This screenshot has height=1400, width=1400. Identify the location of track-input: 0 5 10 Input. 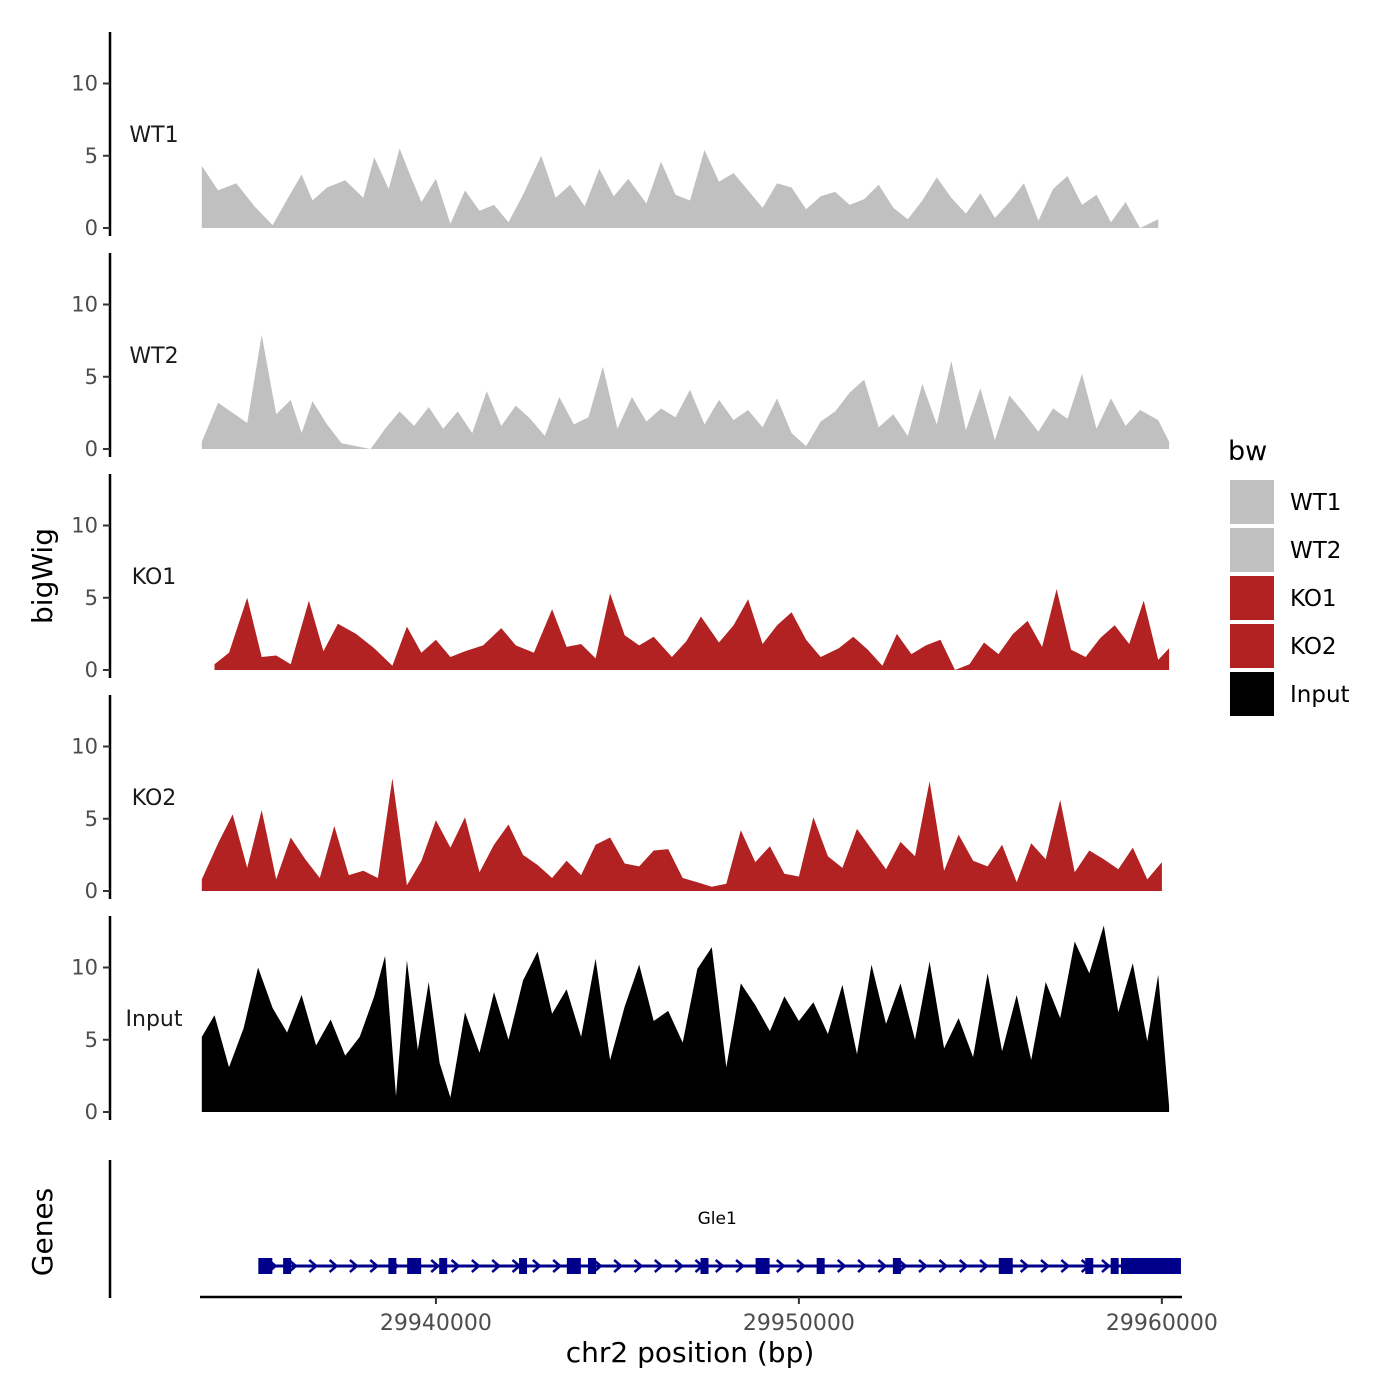
(620, 1020).